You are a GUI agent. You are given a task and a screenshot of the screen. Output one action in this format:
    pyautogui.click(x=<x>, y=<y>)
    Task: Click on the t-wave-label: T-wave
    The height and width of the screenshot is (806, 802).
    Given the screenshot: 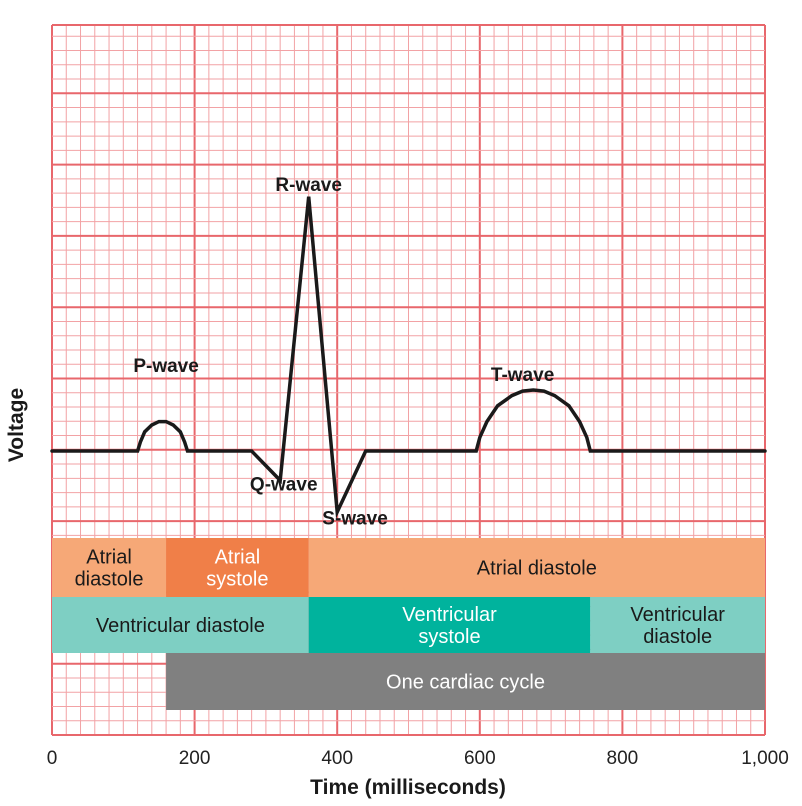 What is the action you would take?
    pyautogui.click(x=522, y=375)
    